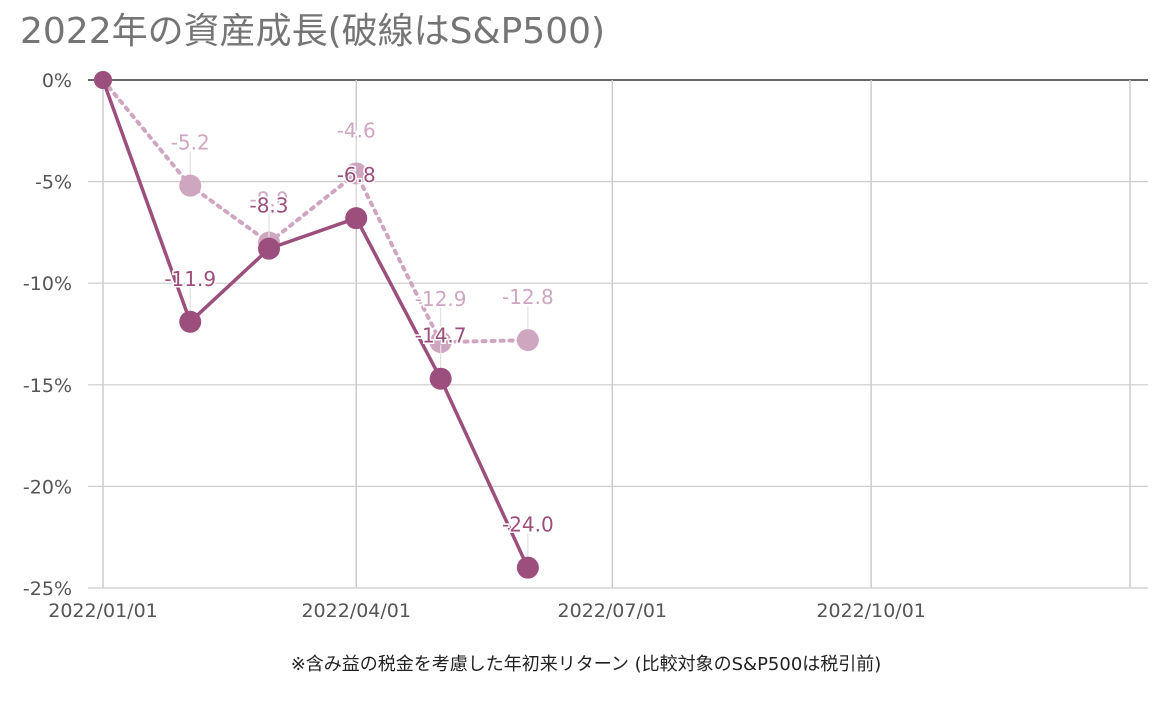 The image size is (1172, 708). I want to click on sp500-data-label: -12.8, so click(528, 297).